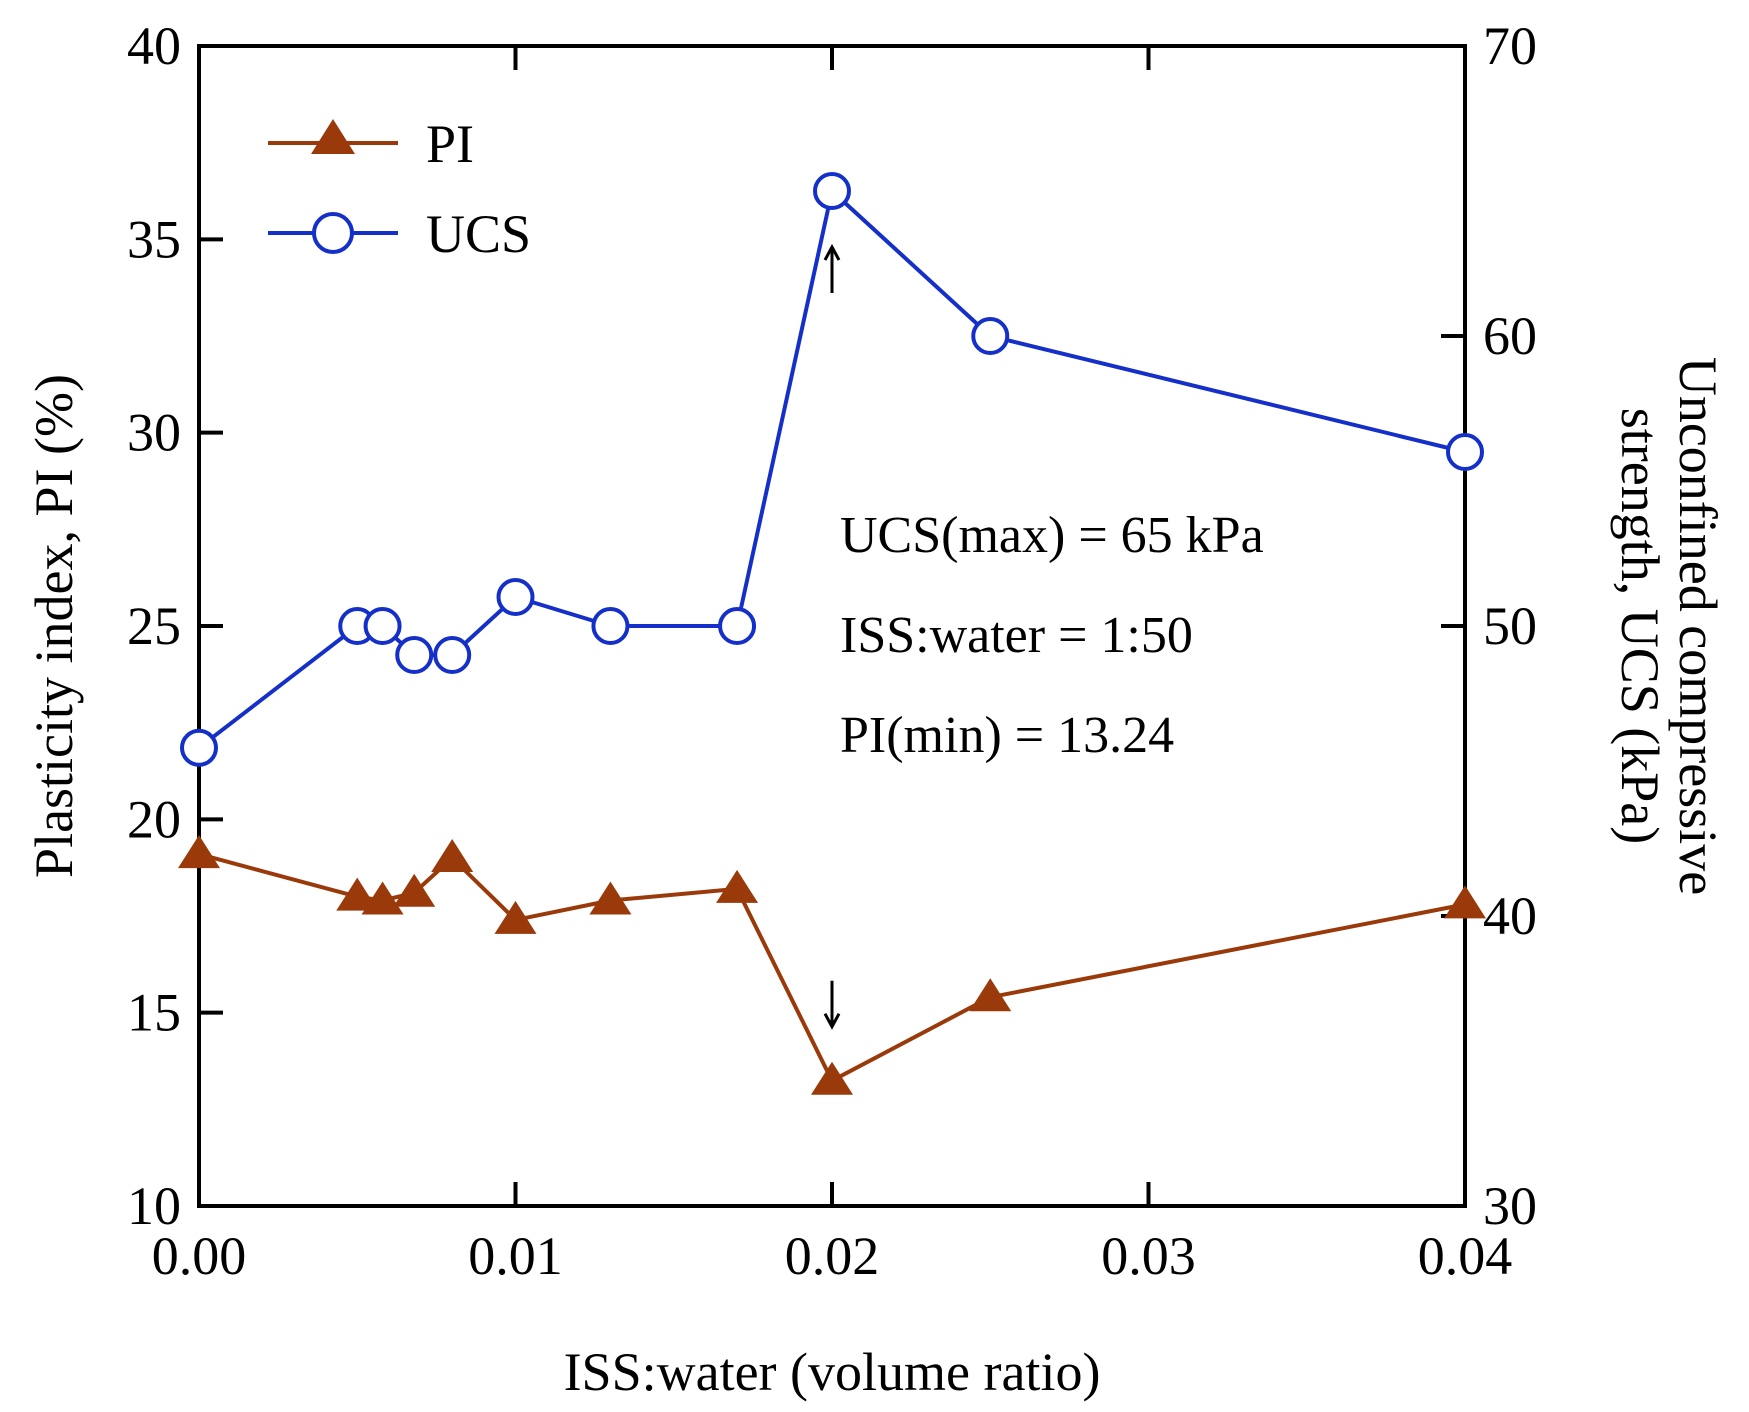  Describe the element at coordinates (199, 1256) in the screenshot. I see `x-tick-label-0: 0.00` at that location.